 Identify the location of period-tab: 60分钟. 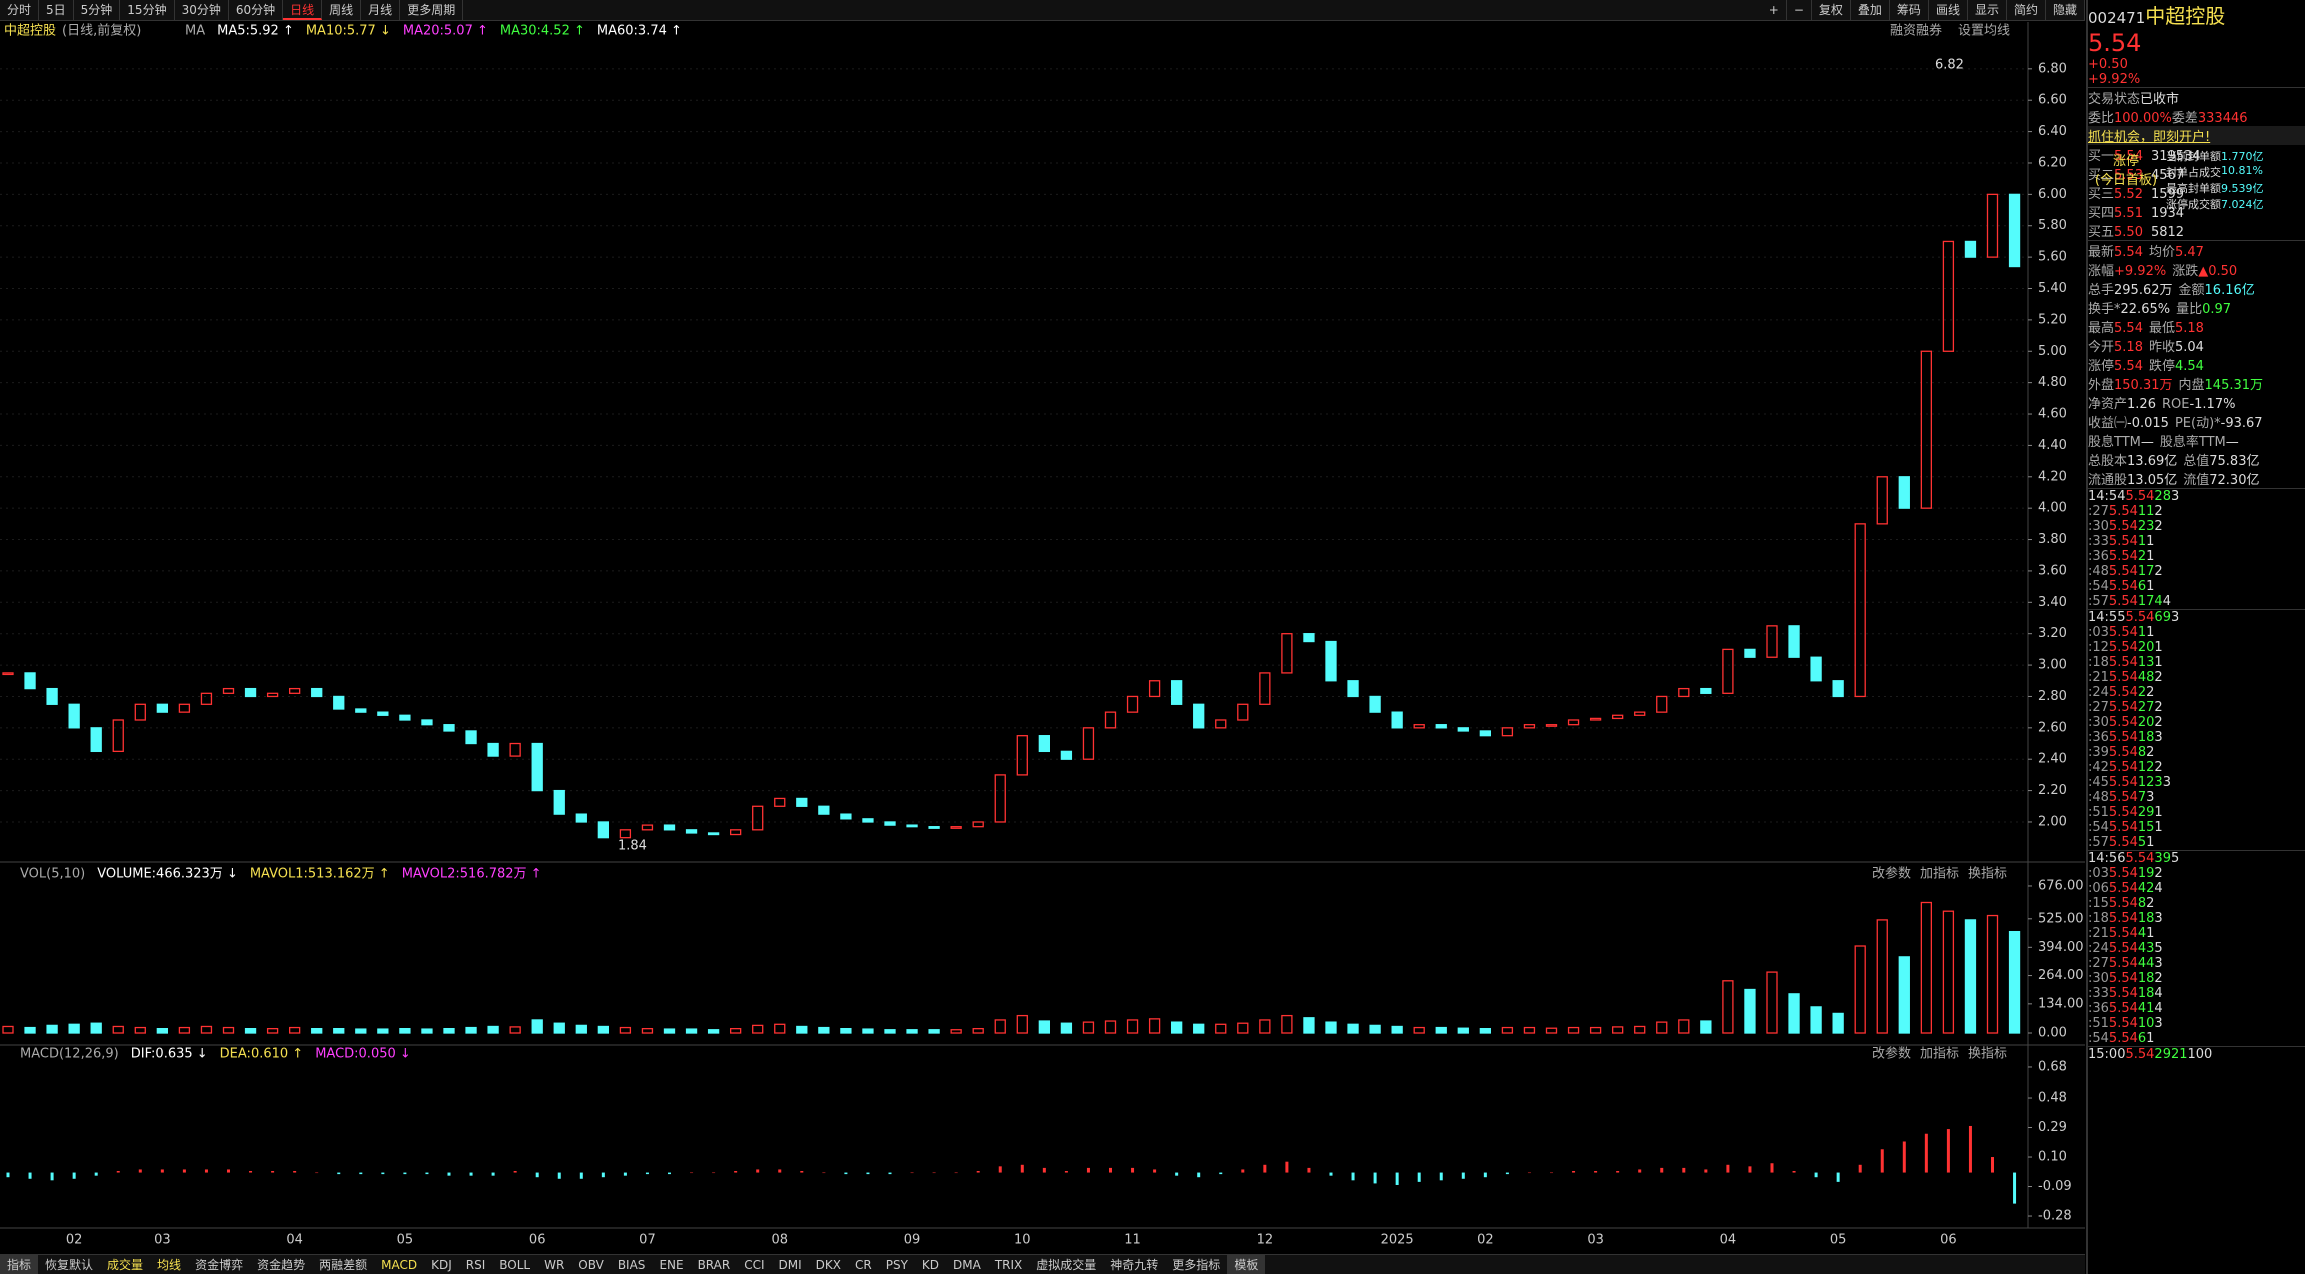
(256, 10).